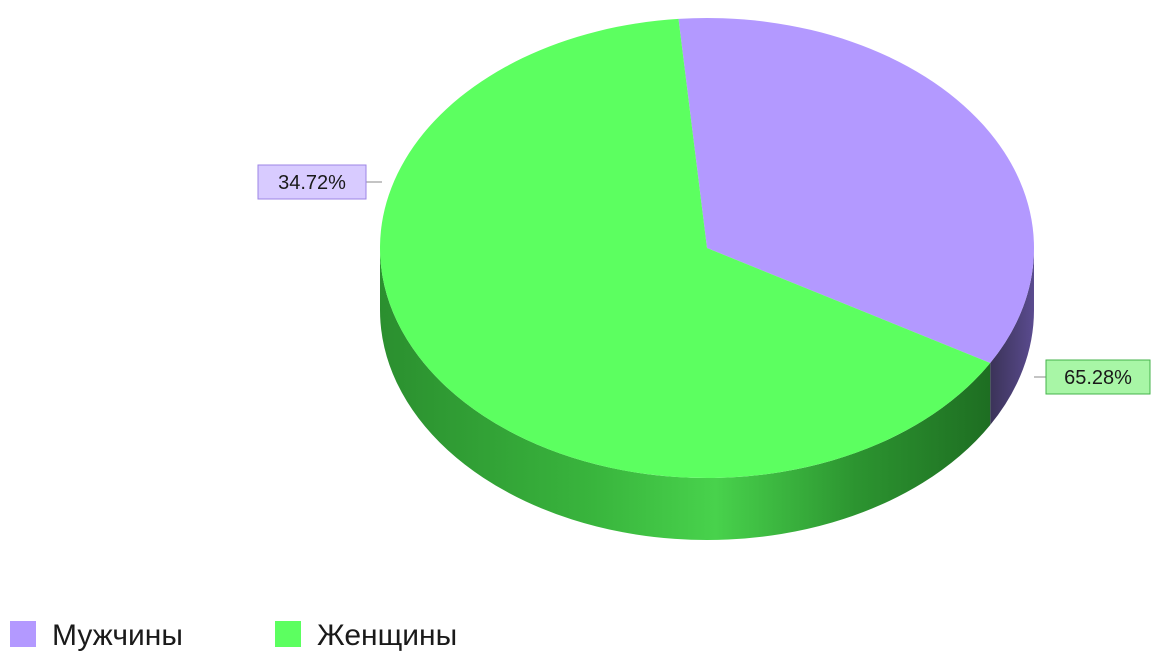  I want to click on data-label-text: 65.28%, so click(1098, 378).